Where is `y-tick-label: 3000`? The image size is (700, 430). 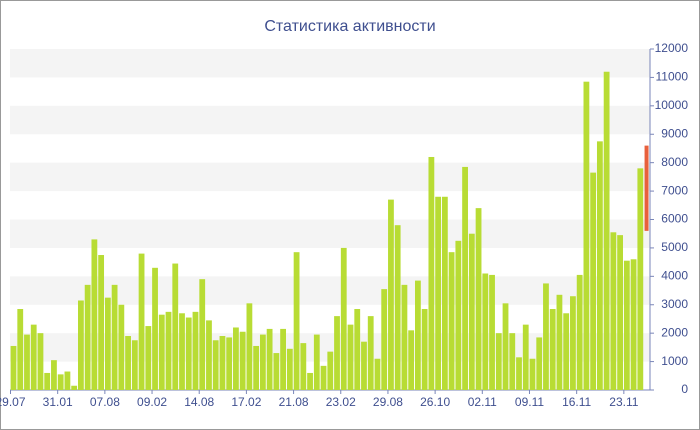 y-tick-label: 3000 is located at coordinates (674, 304).